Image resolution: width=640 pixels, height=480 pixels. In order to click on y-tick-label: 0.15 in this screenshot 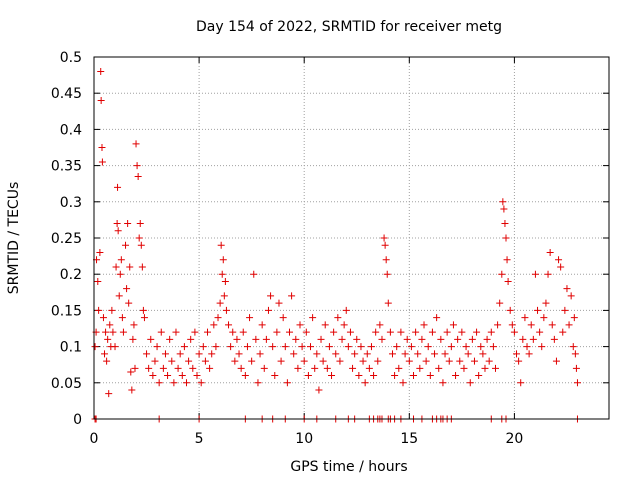, I will do `click(66, 311)`.